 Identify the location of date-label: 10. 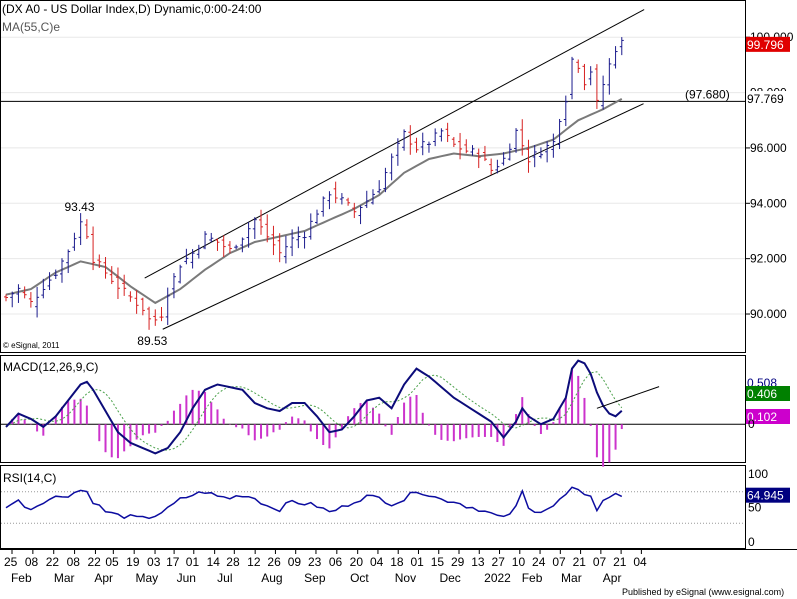
(519, 562).